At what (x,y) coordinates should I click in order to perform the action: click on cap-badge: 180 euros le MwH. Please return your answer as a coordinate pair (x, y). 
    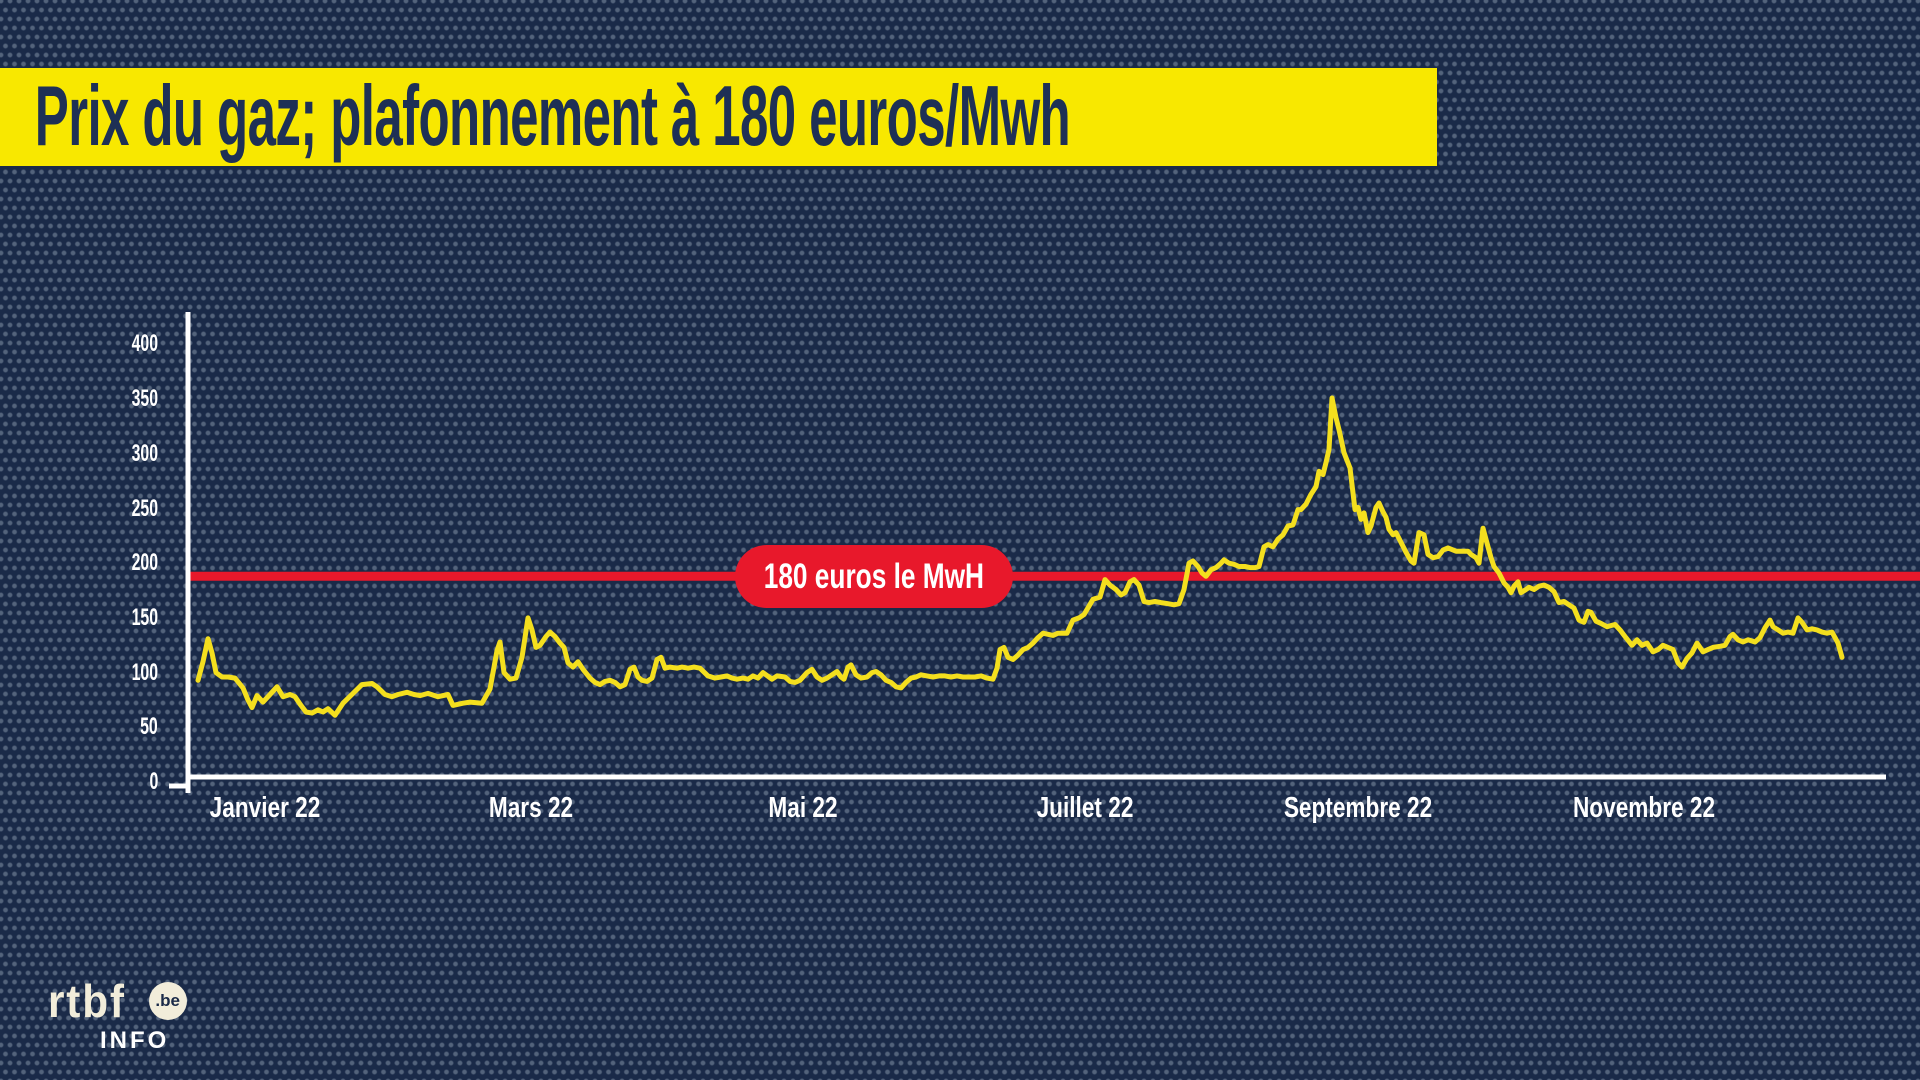
    Looking at the image, I should click on (874, 576).